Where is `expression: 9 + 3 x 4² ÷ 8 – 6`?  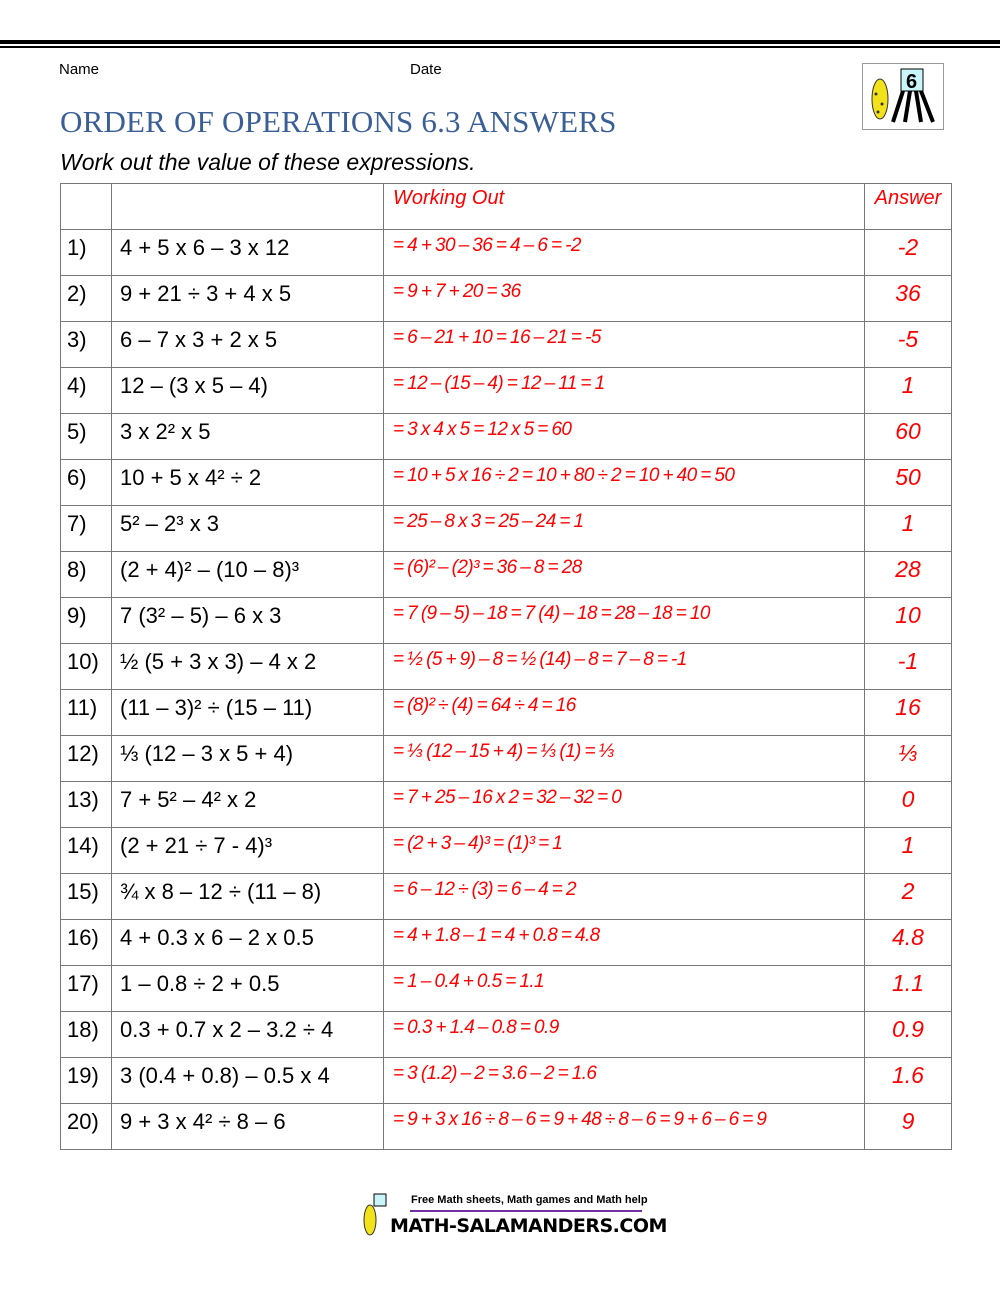
expression: 9 + 3 x 4² ÷ 8 – 6 is located at coordinates (247, 1126).